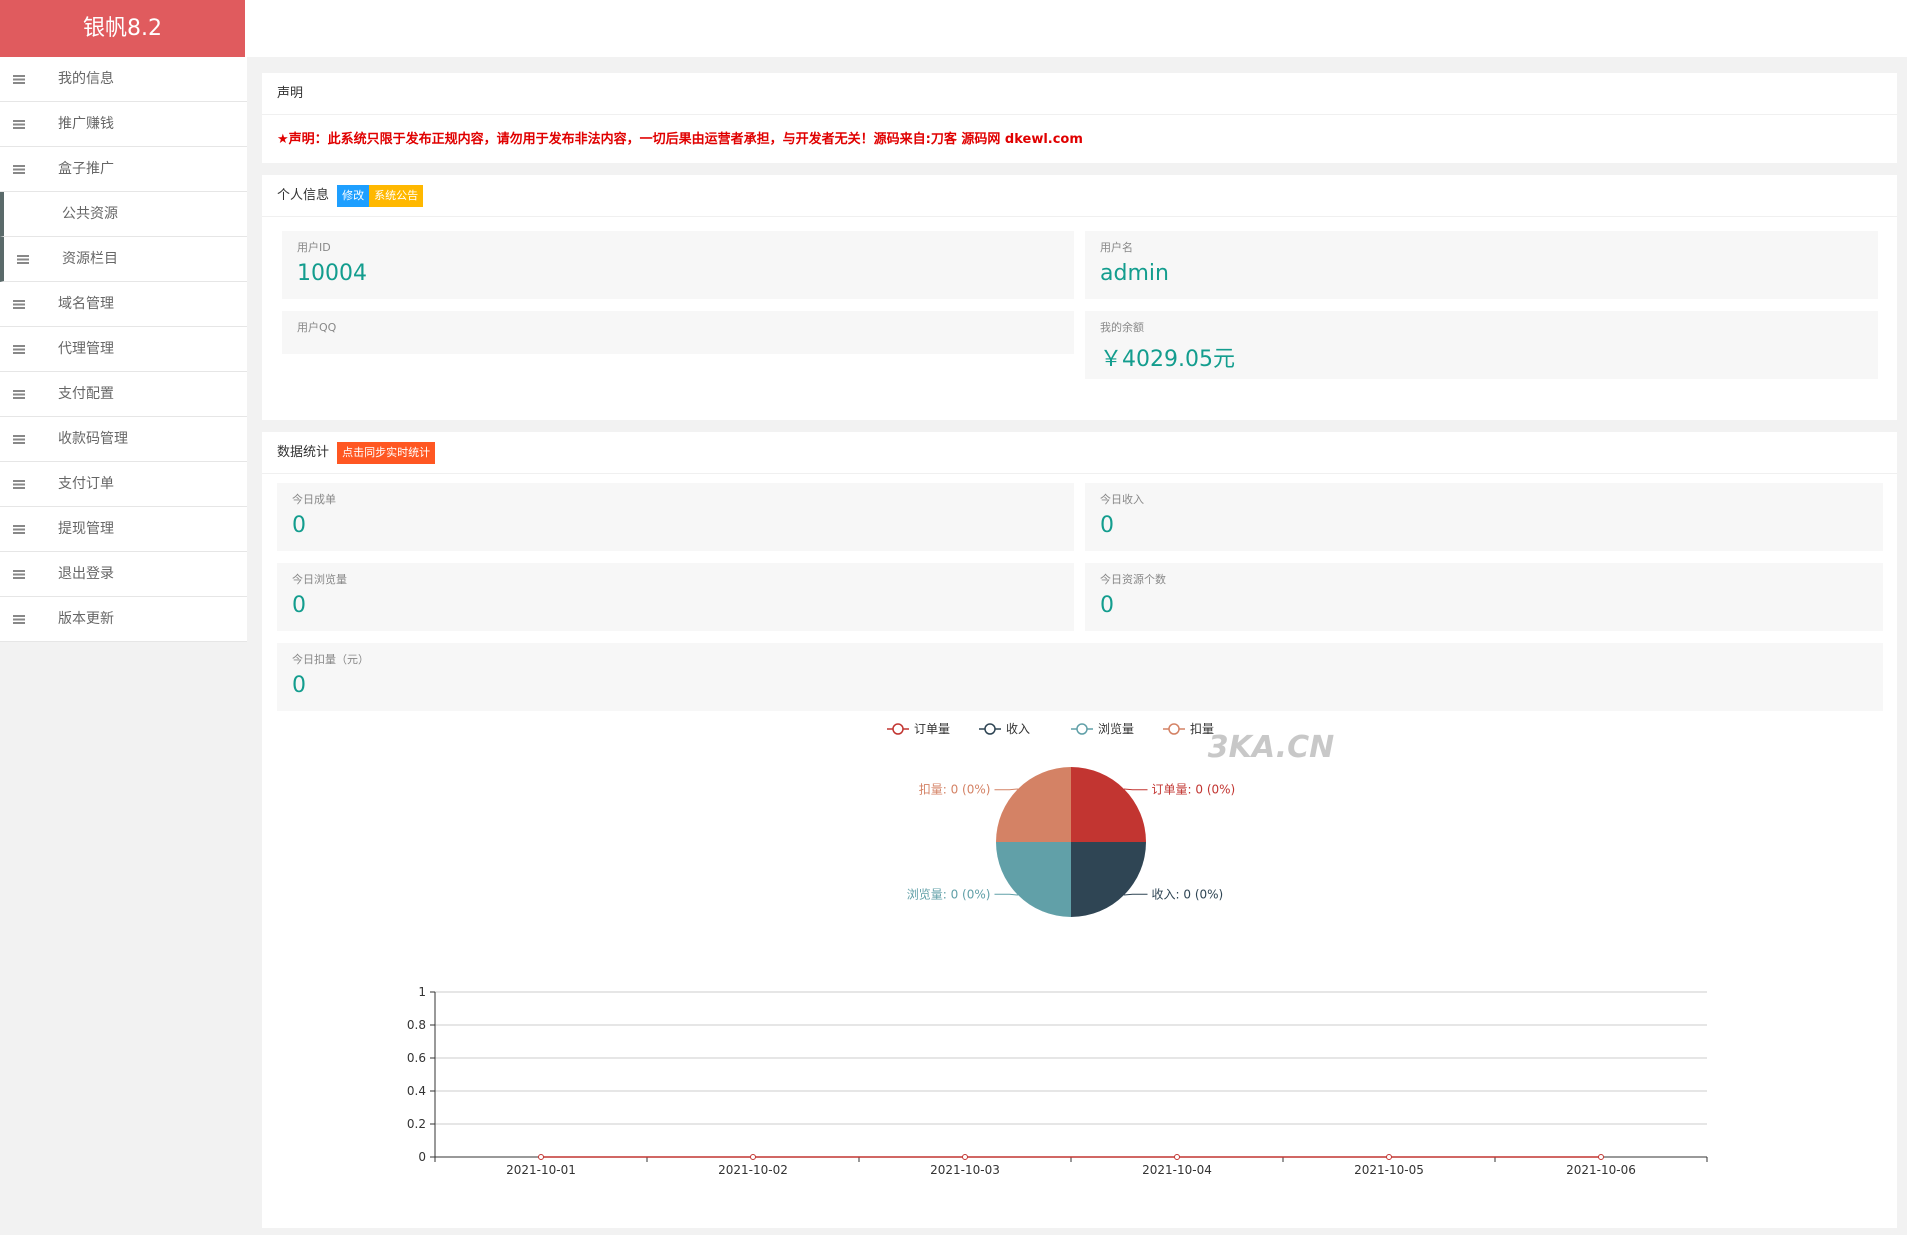 This screenshot has width=1907, height=1235. I want to click on x-tick-label: 2021-10-06, so click(1601, 1170).